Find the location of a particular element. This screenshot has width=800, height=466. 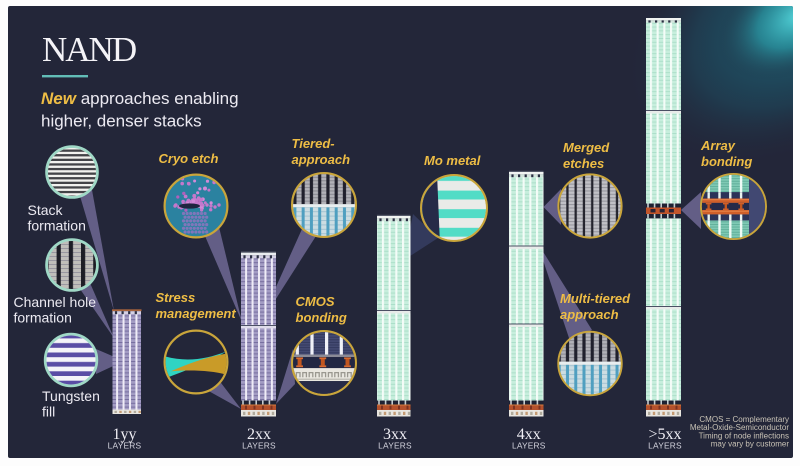

svg-text: management is located at coordinates (196, 313).